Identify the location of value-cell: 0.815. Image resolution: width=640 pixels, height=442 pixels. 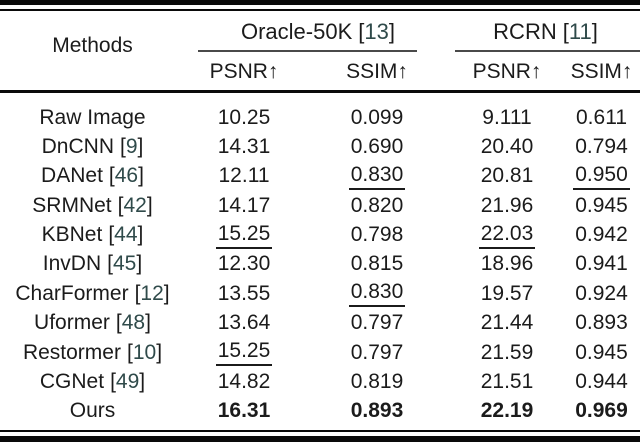
(377, 264).